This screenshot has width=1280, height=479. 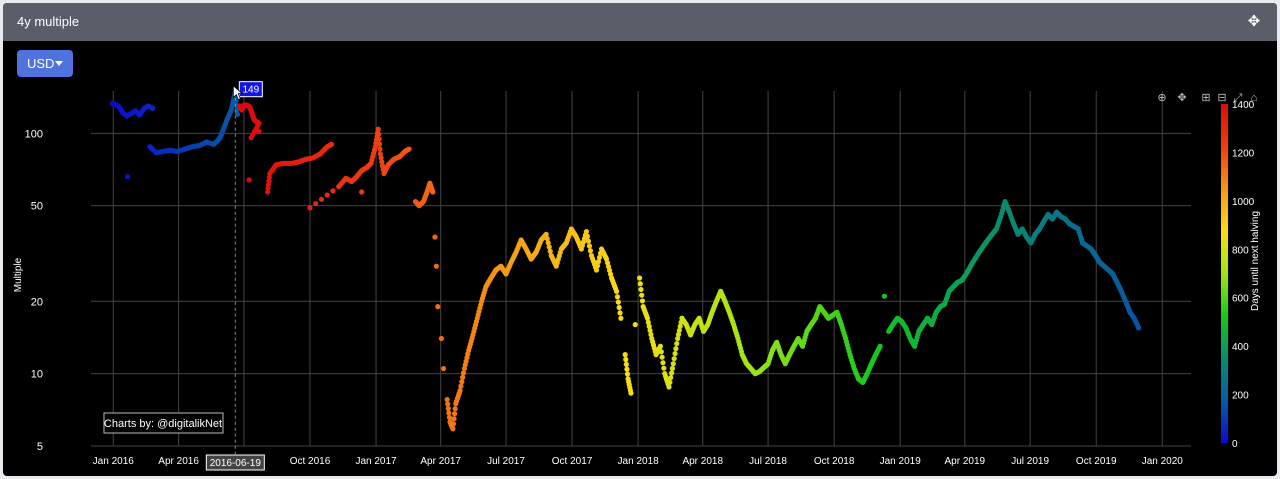 I want to click on y-tick-label: 100, so click(x=34, y=134).